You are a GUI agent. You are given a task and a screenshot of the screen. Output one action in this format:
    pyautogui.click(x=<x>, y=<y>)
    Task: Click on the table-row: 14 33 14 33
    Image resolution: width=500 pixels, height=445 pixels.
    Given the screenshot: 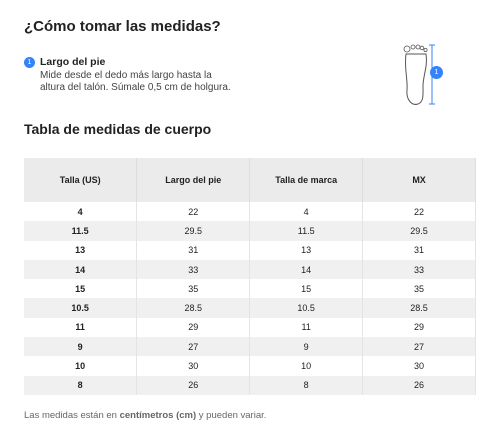 What is the action you would take?
    pyautogui.click(x=250, y=269)
    